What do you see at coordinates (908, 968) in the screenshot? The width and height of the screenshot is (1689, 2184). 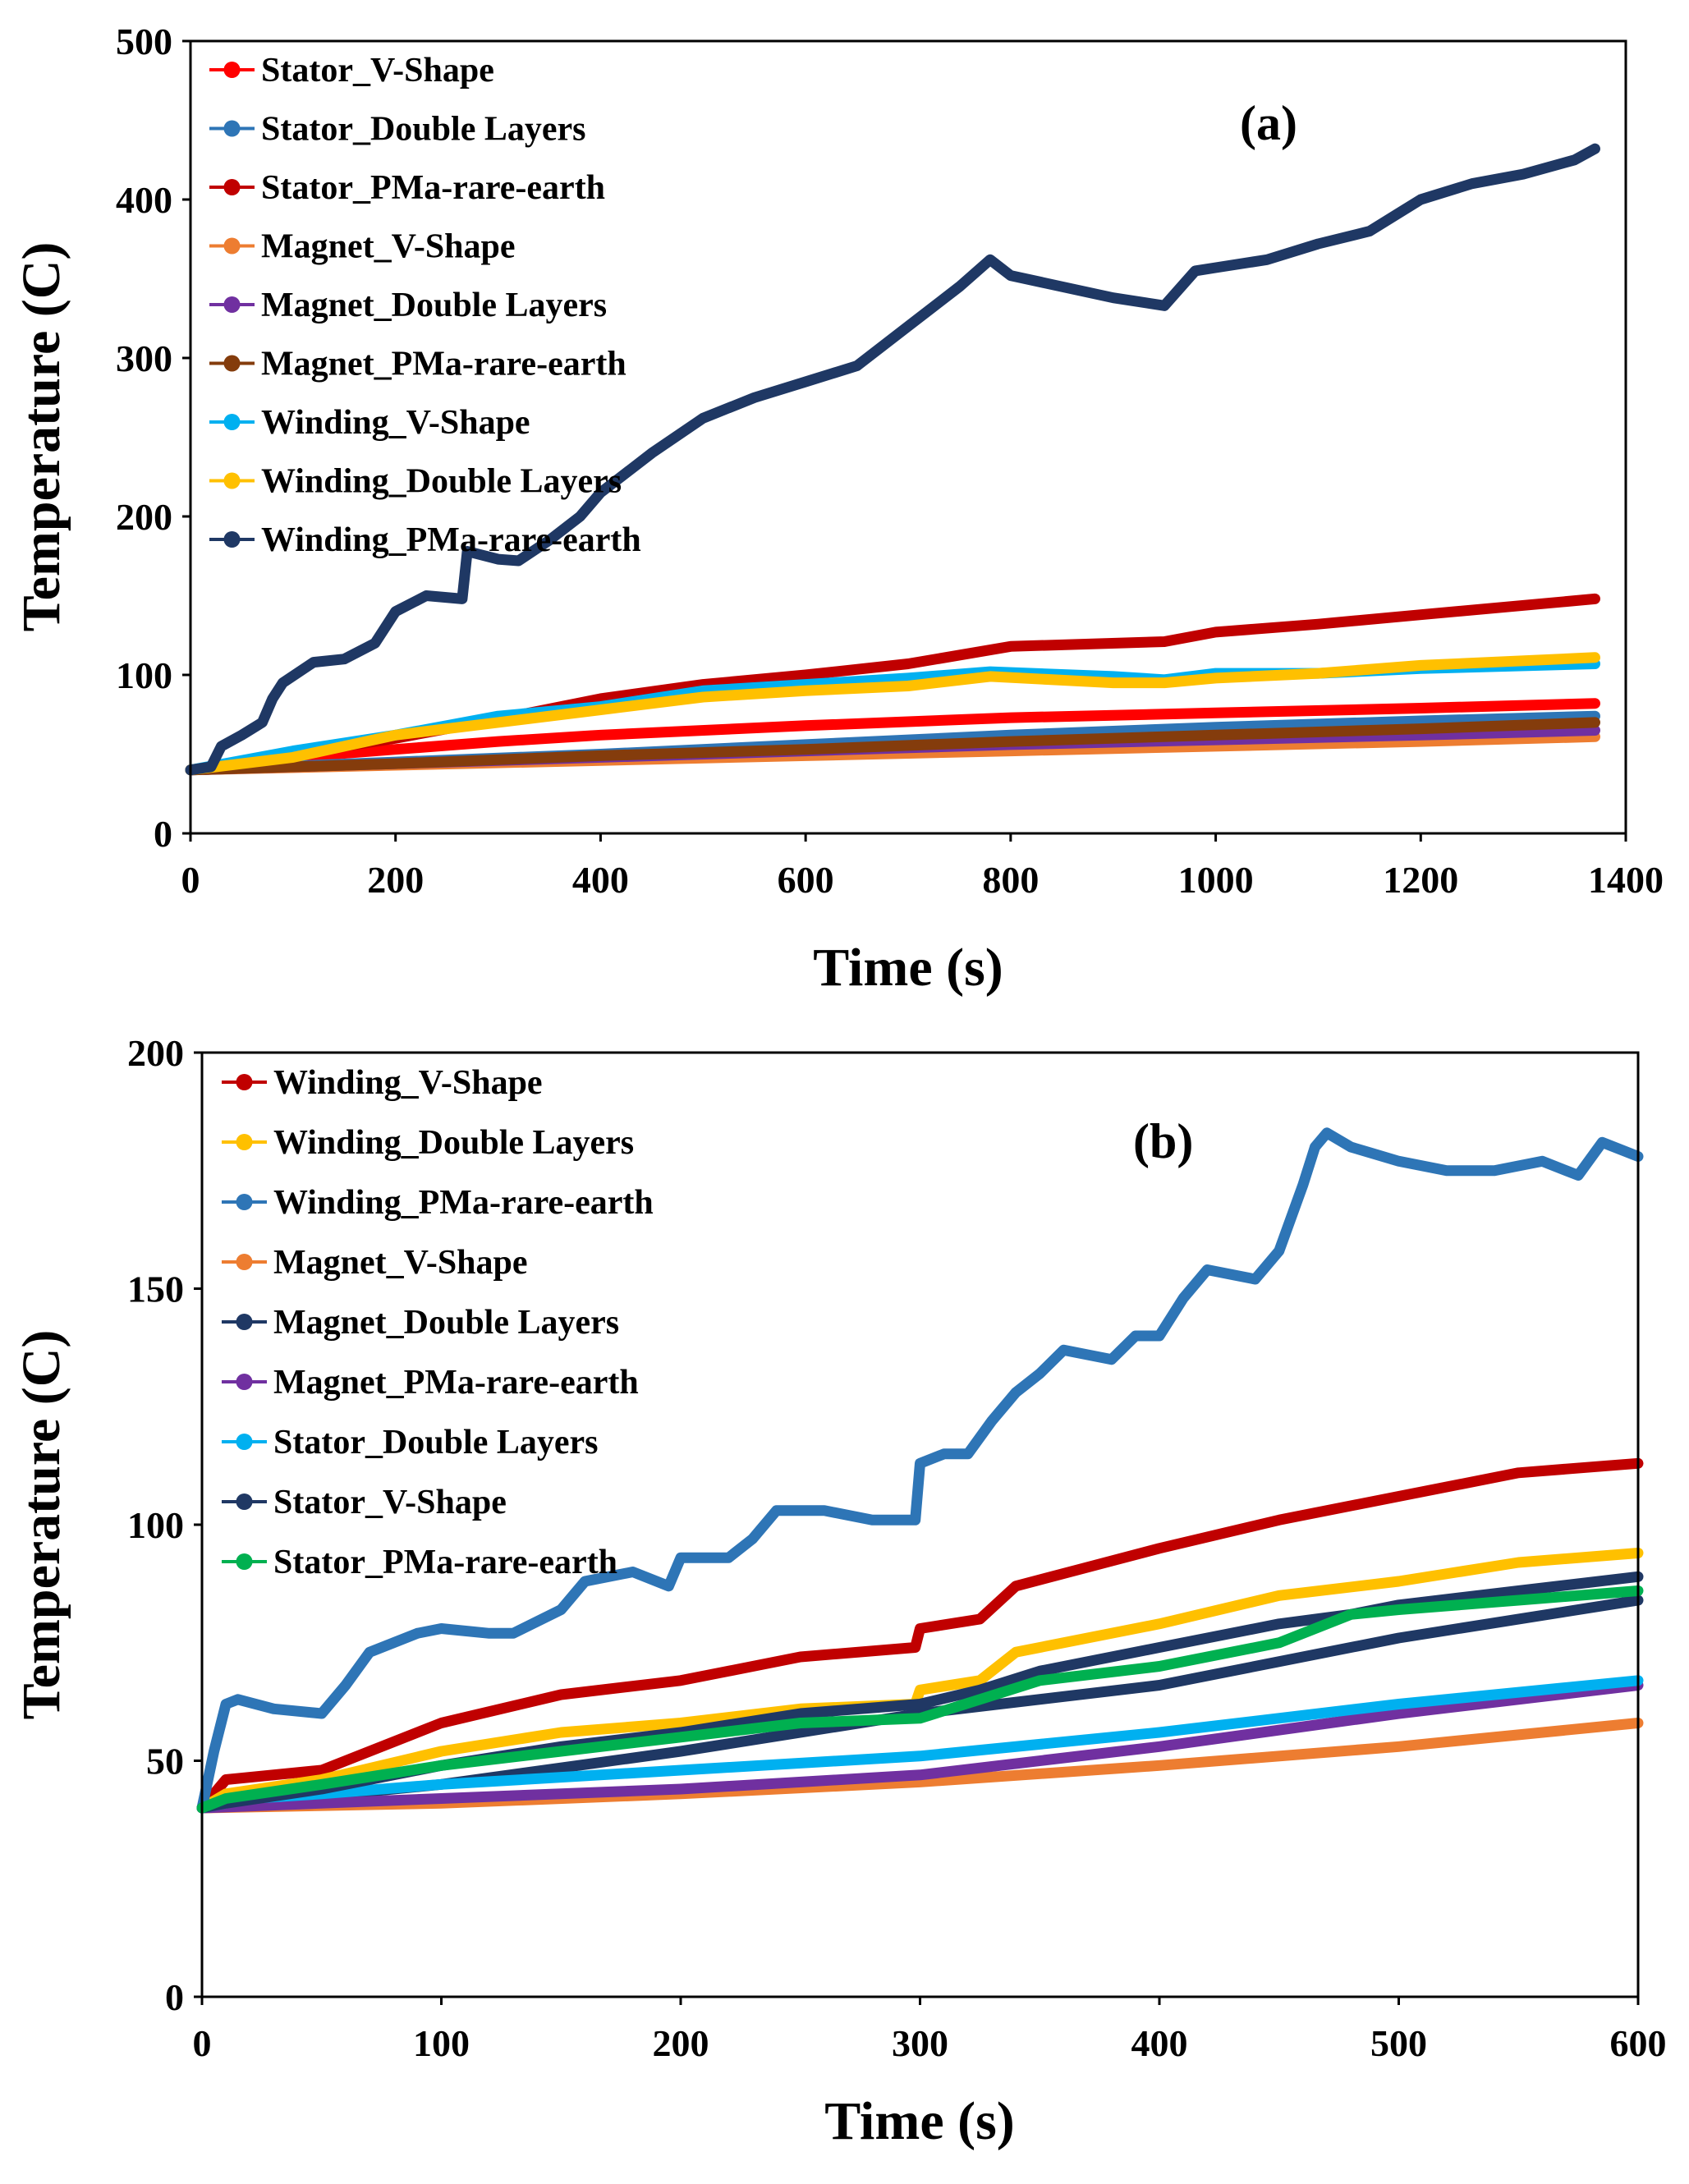 I see `chart-a-x-axis-title: Time (s)` at bounding box center [908, 968].